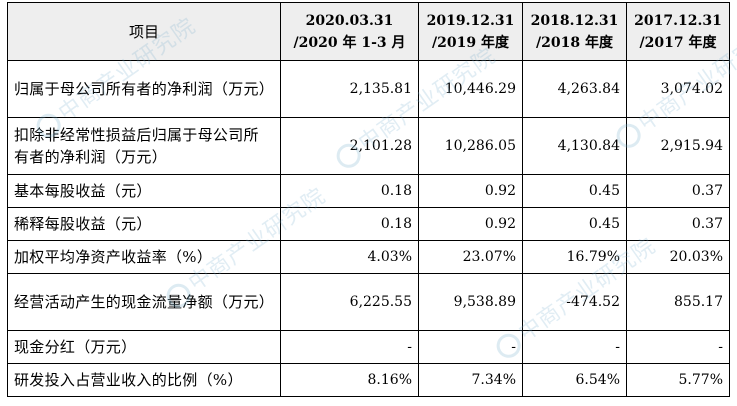 The width and height of the screenshot is (737, 406). Describe the element at coordinates (574, 380) in the screenshot. I see `cell-value: 6.54%` at that location.